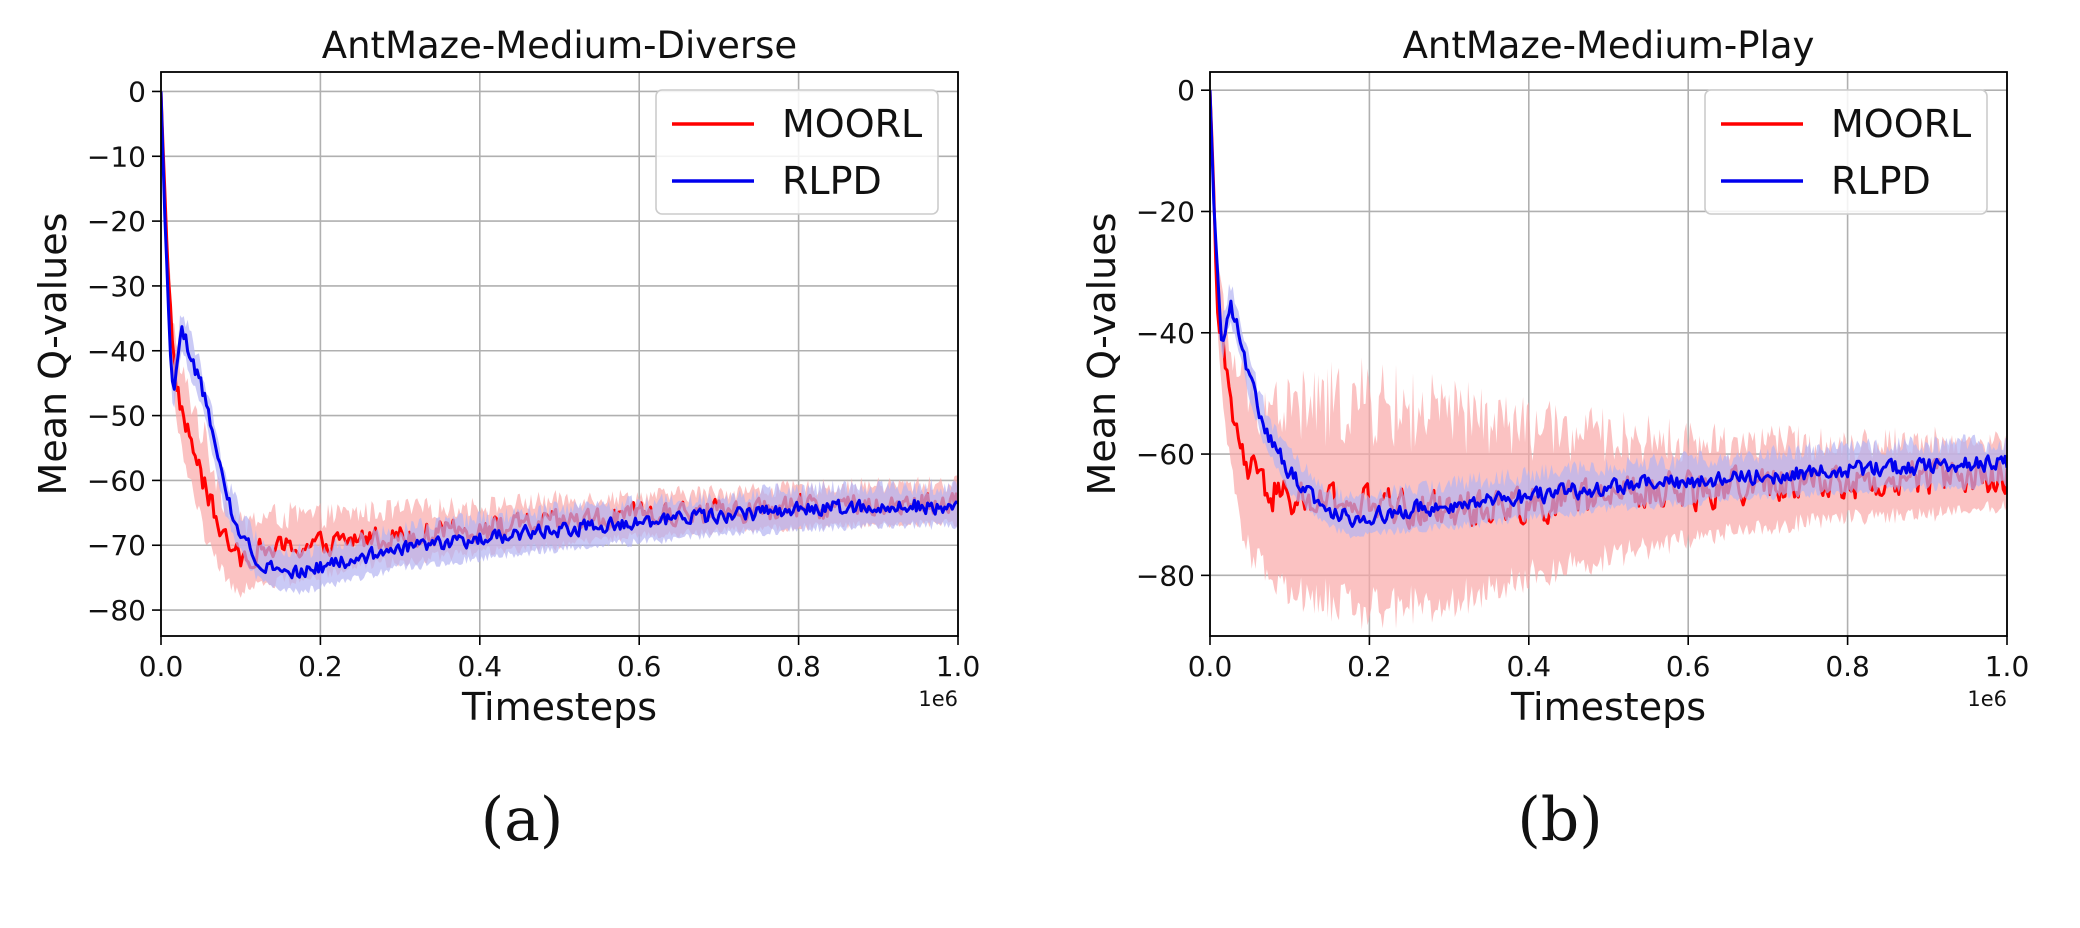 The width and height of the screenshot is (2080, 928). Describe the element at coordinates (116, 156) in the screenshot. I see `y-tick-label: −10` at that location.